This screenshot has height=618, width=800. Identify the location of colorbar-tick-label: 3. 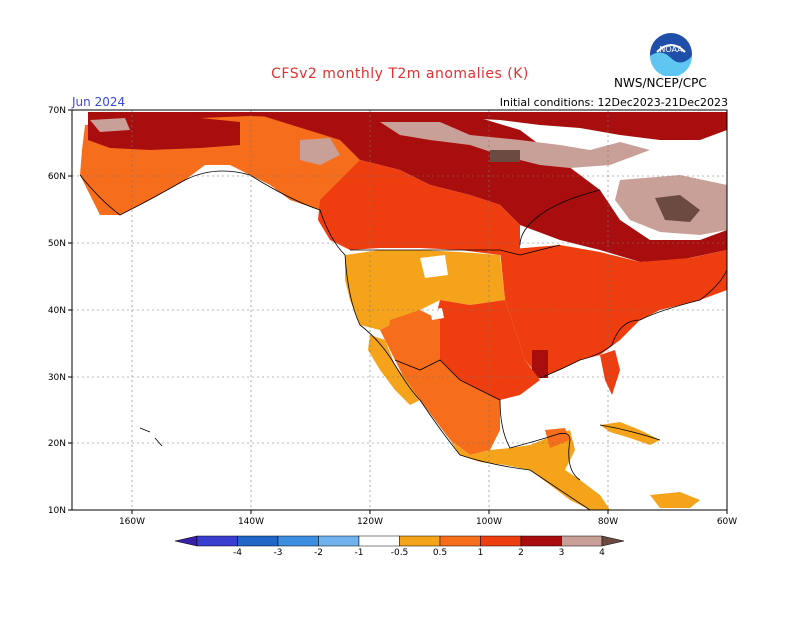
(562, 553).